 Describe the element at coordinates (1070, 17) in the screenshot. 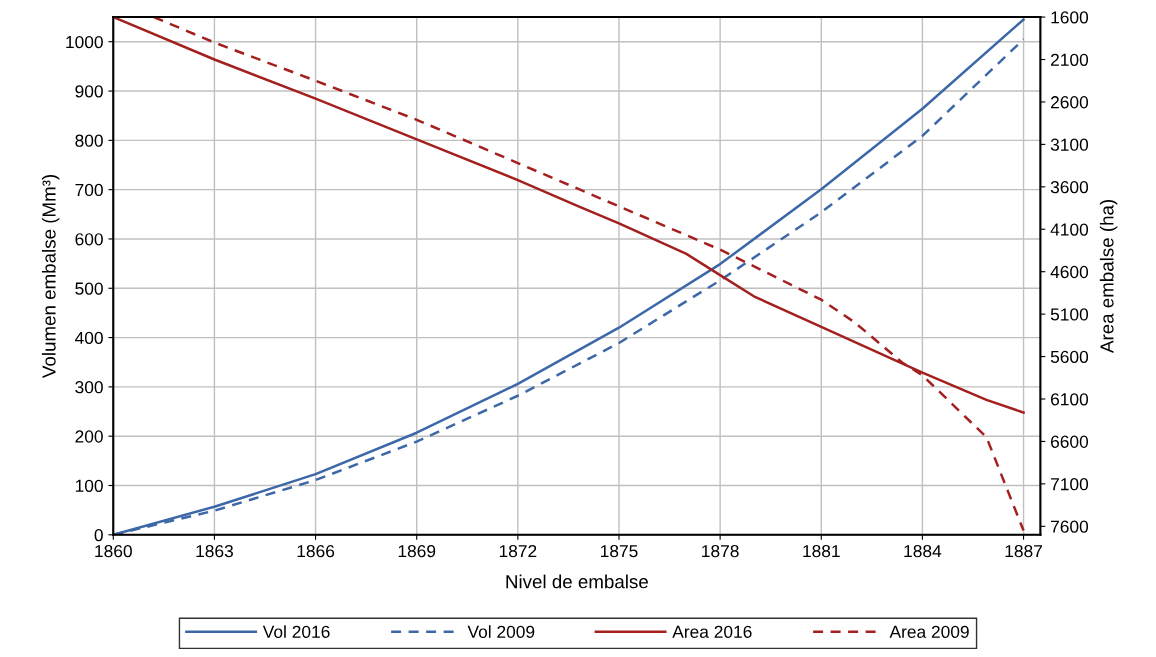

I see `y2-tick-label: 1600` at that location.